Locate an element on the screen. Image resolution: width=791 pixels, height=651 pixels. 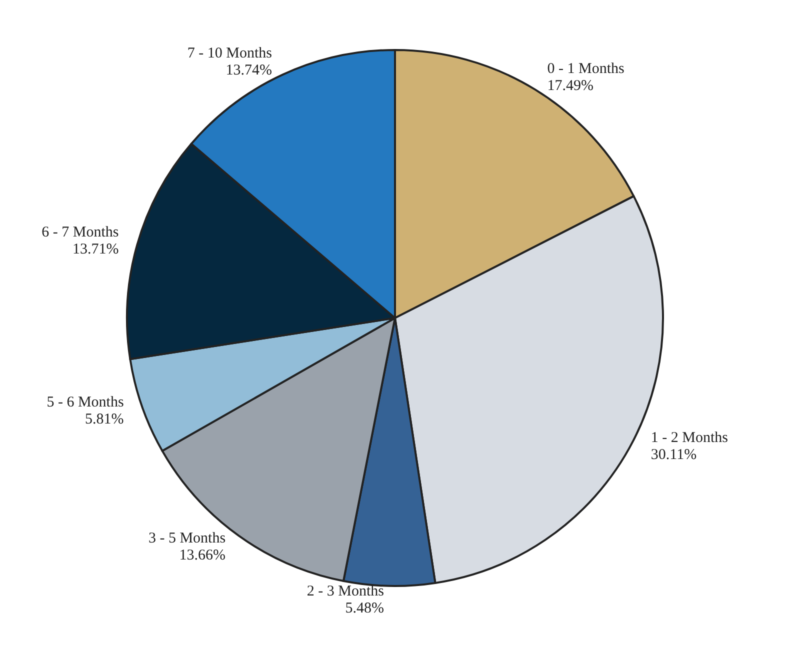
slice-label: 0 - 1 Months is located at coordinates (586, 69).